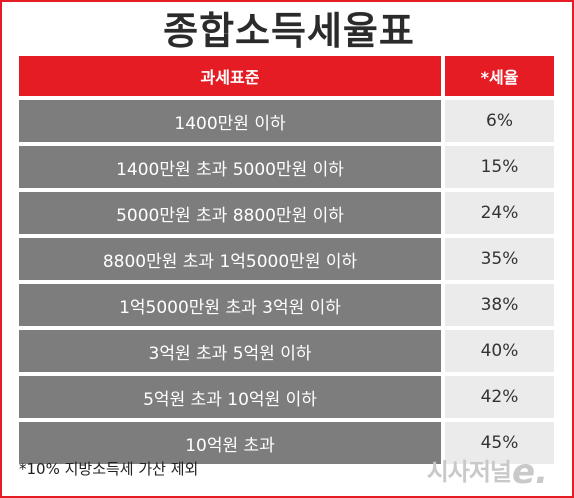 This screenshot has width=574, height=498. I want to click on table-row: 5000만원 초과 8800만원 이하 24%, so click(286, 213).